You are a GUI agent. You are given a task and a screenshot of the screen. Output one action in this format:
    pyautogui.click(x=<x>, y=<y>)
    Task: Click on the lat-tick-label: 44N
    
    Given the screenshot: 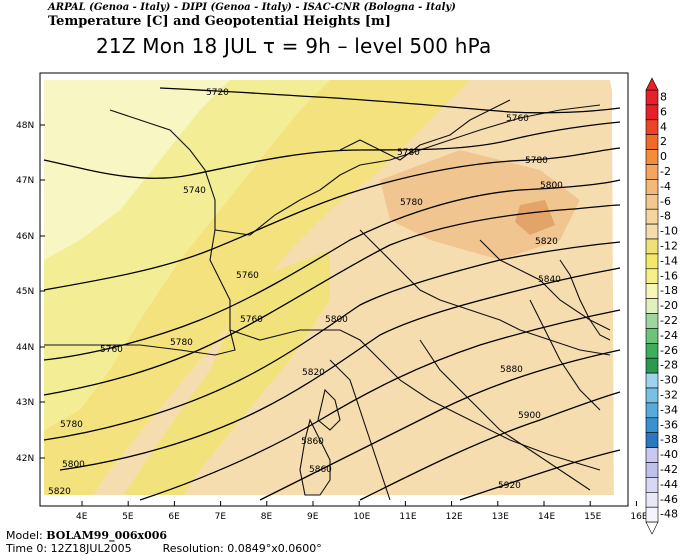 What is the action you would take?
    pyautogui.click(x=25, y=348)
    